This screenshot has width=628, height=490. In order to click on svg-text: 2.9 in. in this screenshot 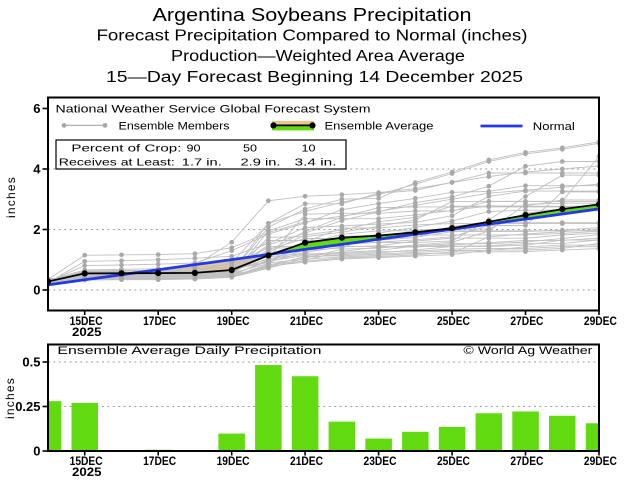, I will do `click(261, 162)`.